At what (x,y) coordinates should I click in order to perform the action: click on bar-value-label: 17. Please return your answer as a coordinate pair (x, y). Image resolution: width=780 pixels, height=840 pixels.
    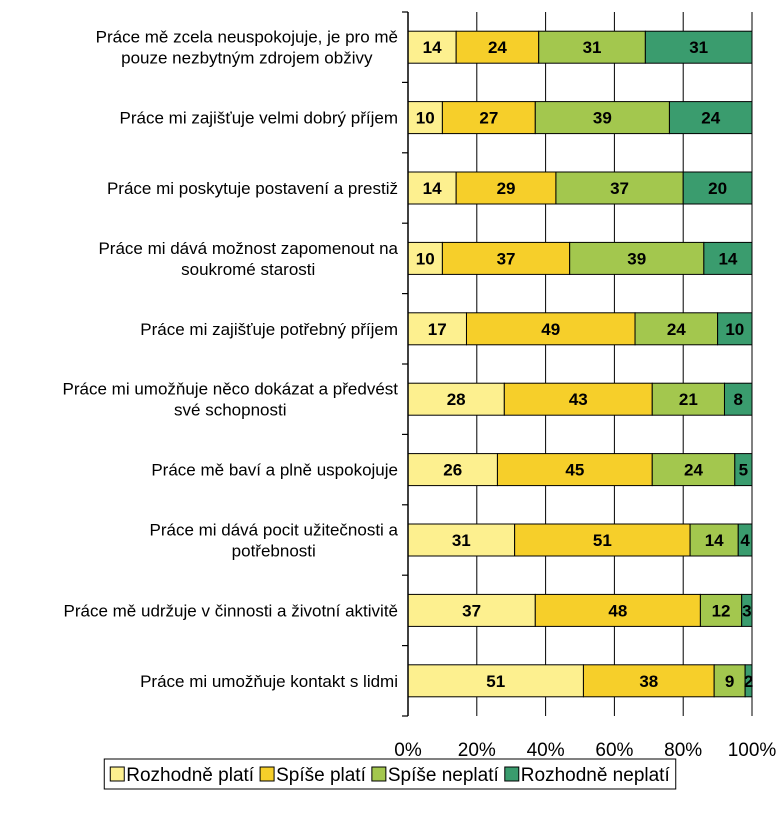
    Looking at the image, I should click on (437, 329).